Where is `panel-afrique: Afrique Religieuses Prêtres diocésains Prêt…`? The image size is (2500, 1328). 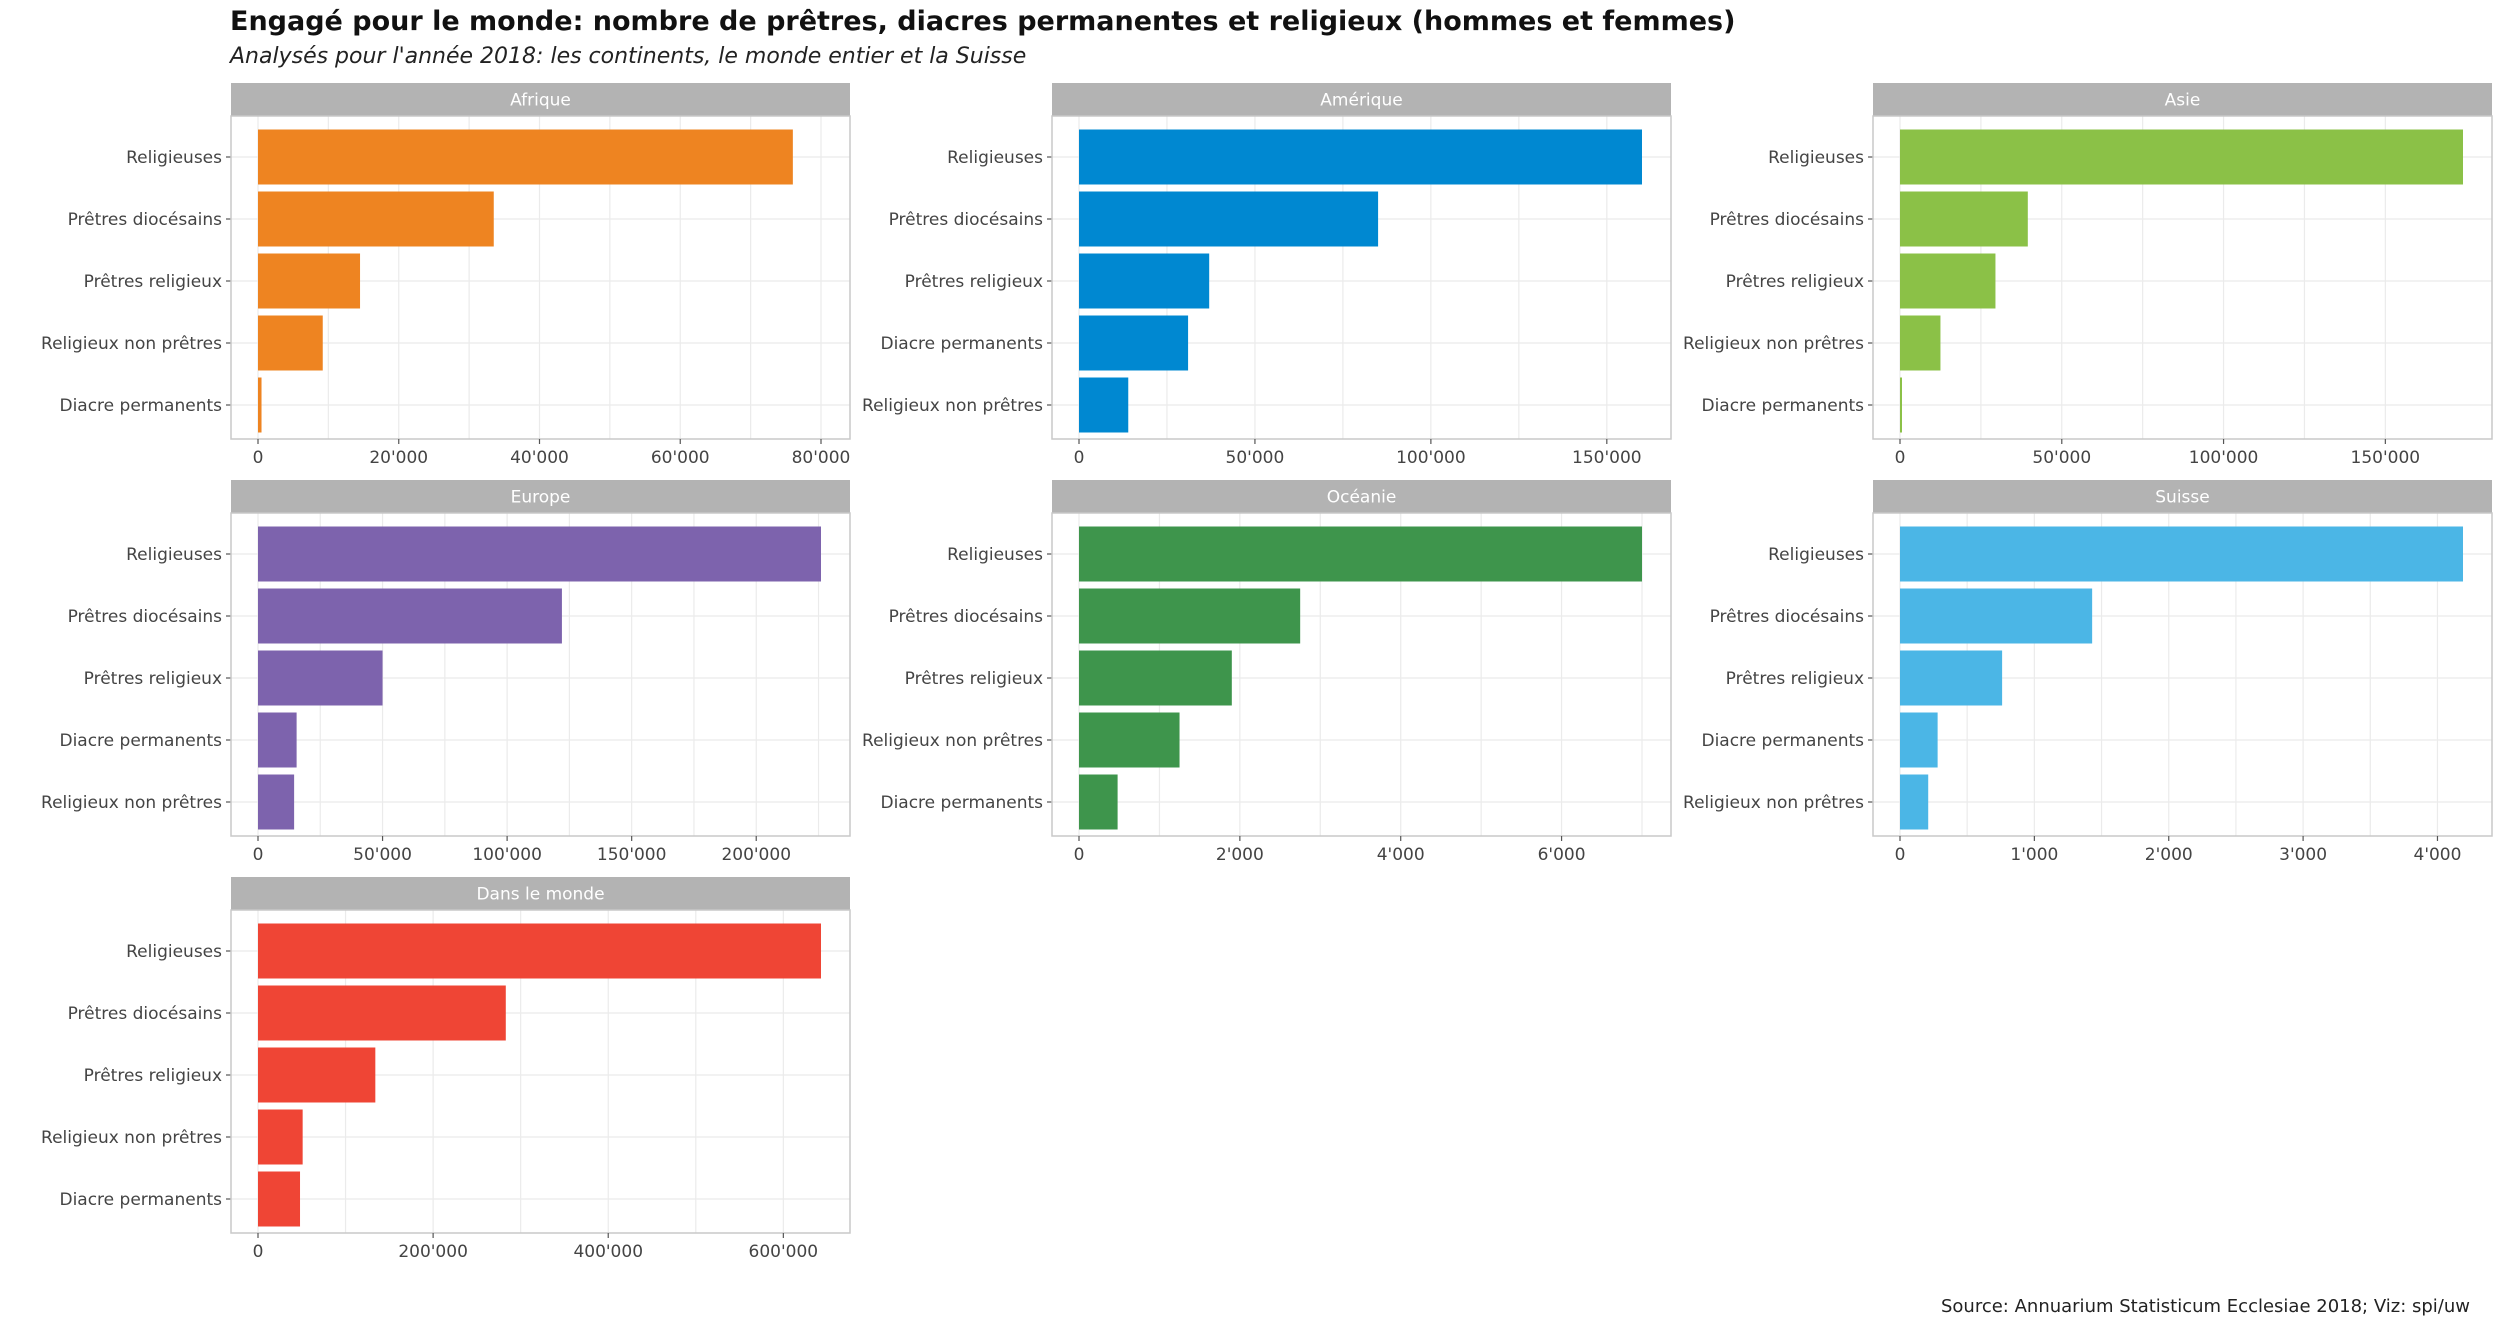
panel-afrique: Afrique Religieuses Prêtres diocésains Prêt… is located at coordinates (446, 275).